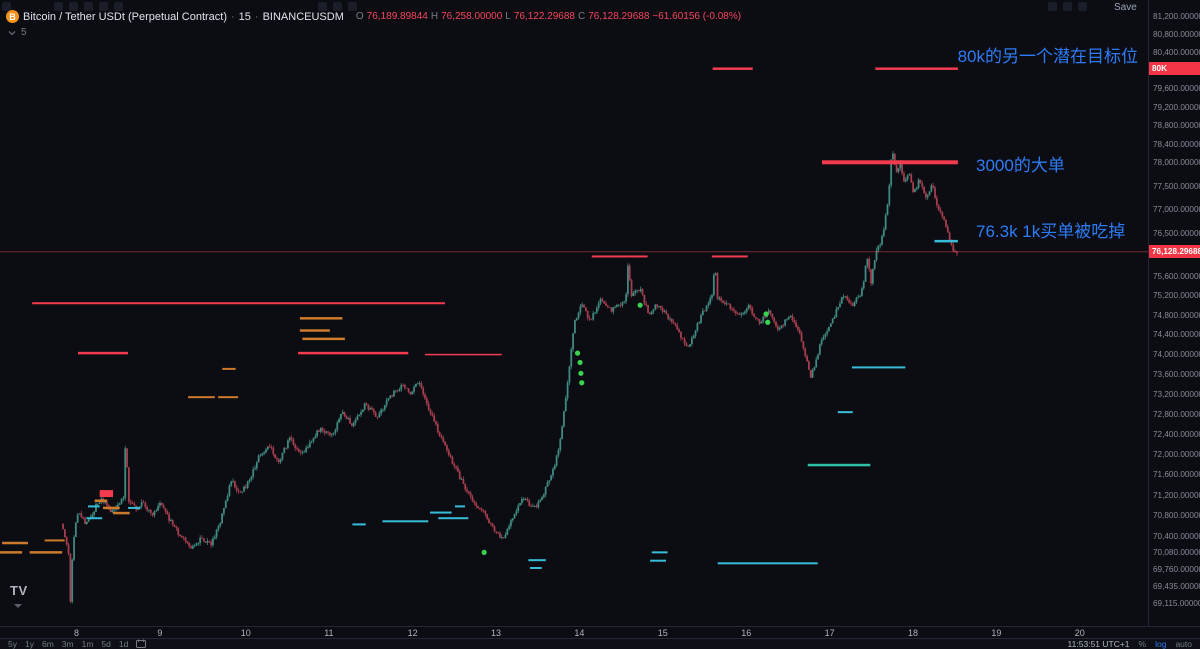 The height and width of the screenshot is (649, 1200). I want to click on open-value: 76,189.89844, so click(397, 16).